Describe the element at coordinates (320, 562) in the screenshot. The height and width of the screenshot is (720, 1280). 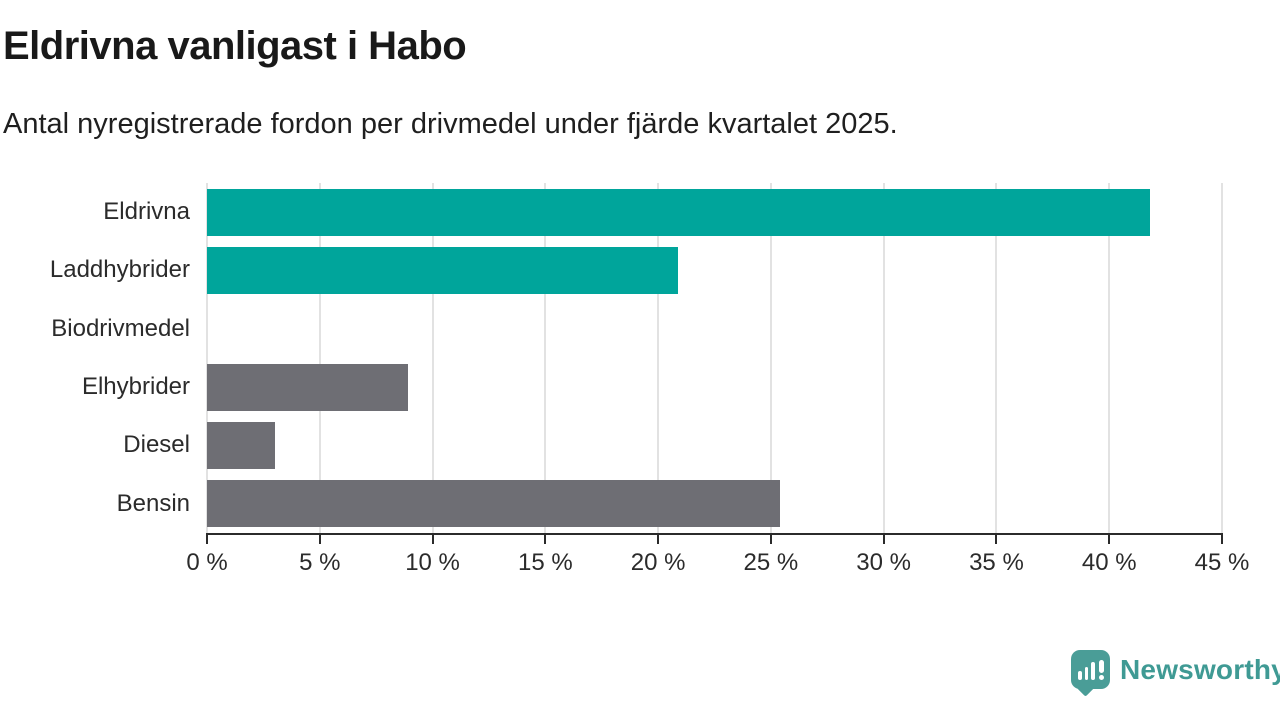
I see `axis-tick-label: 5 %` at that location.